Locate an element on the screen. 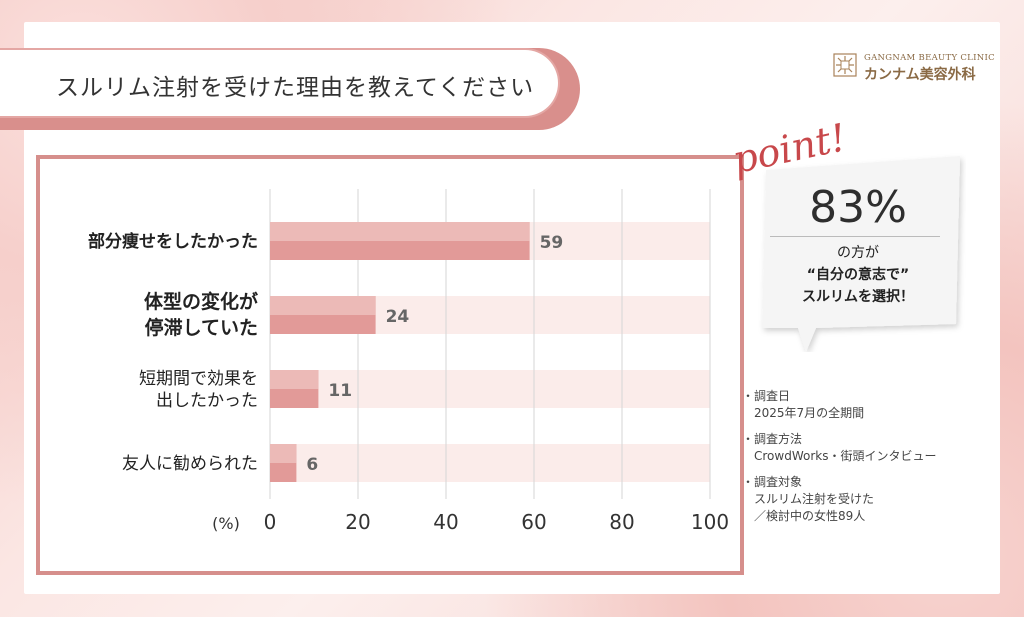  clinic-logo: GANGNAM BEAUTY CLINIC カンナム美容外科 is located at coordinates (913, 68).